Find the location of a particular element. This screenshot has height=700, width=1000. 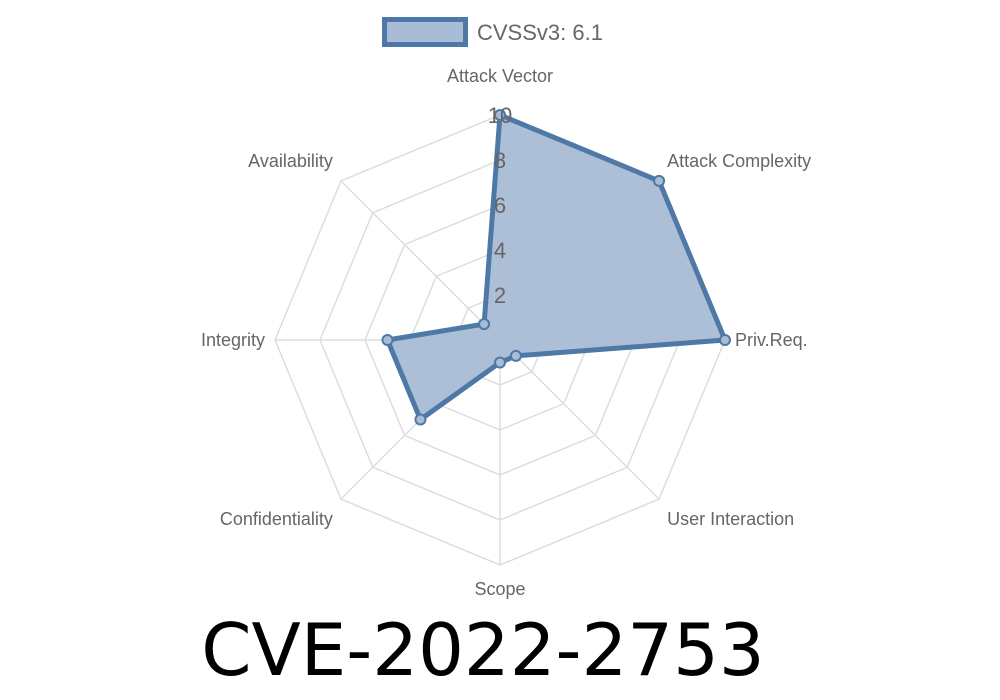

axis-label: Integrity is located at coordinates (233, 340).